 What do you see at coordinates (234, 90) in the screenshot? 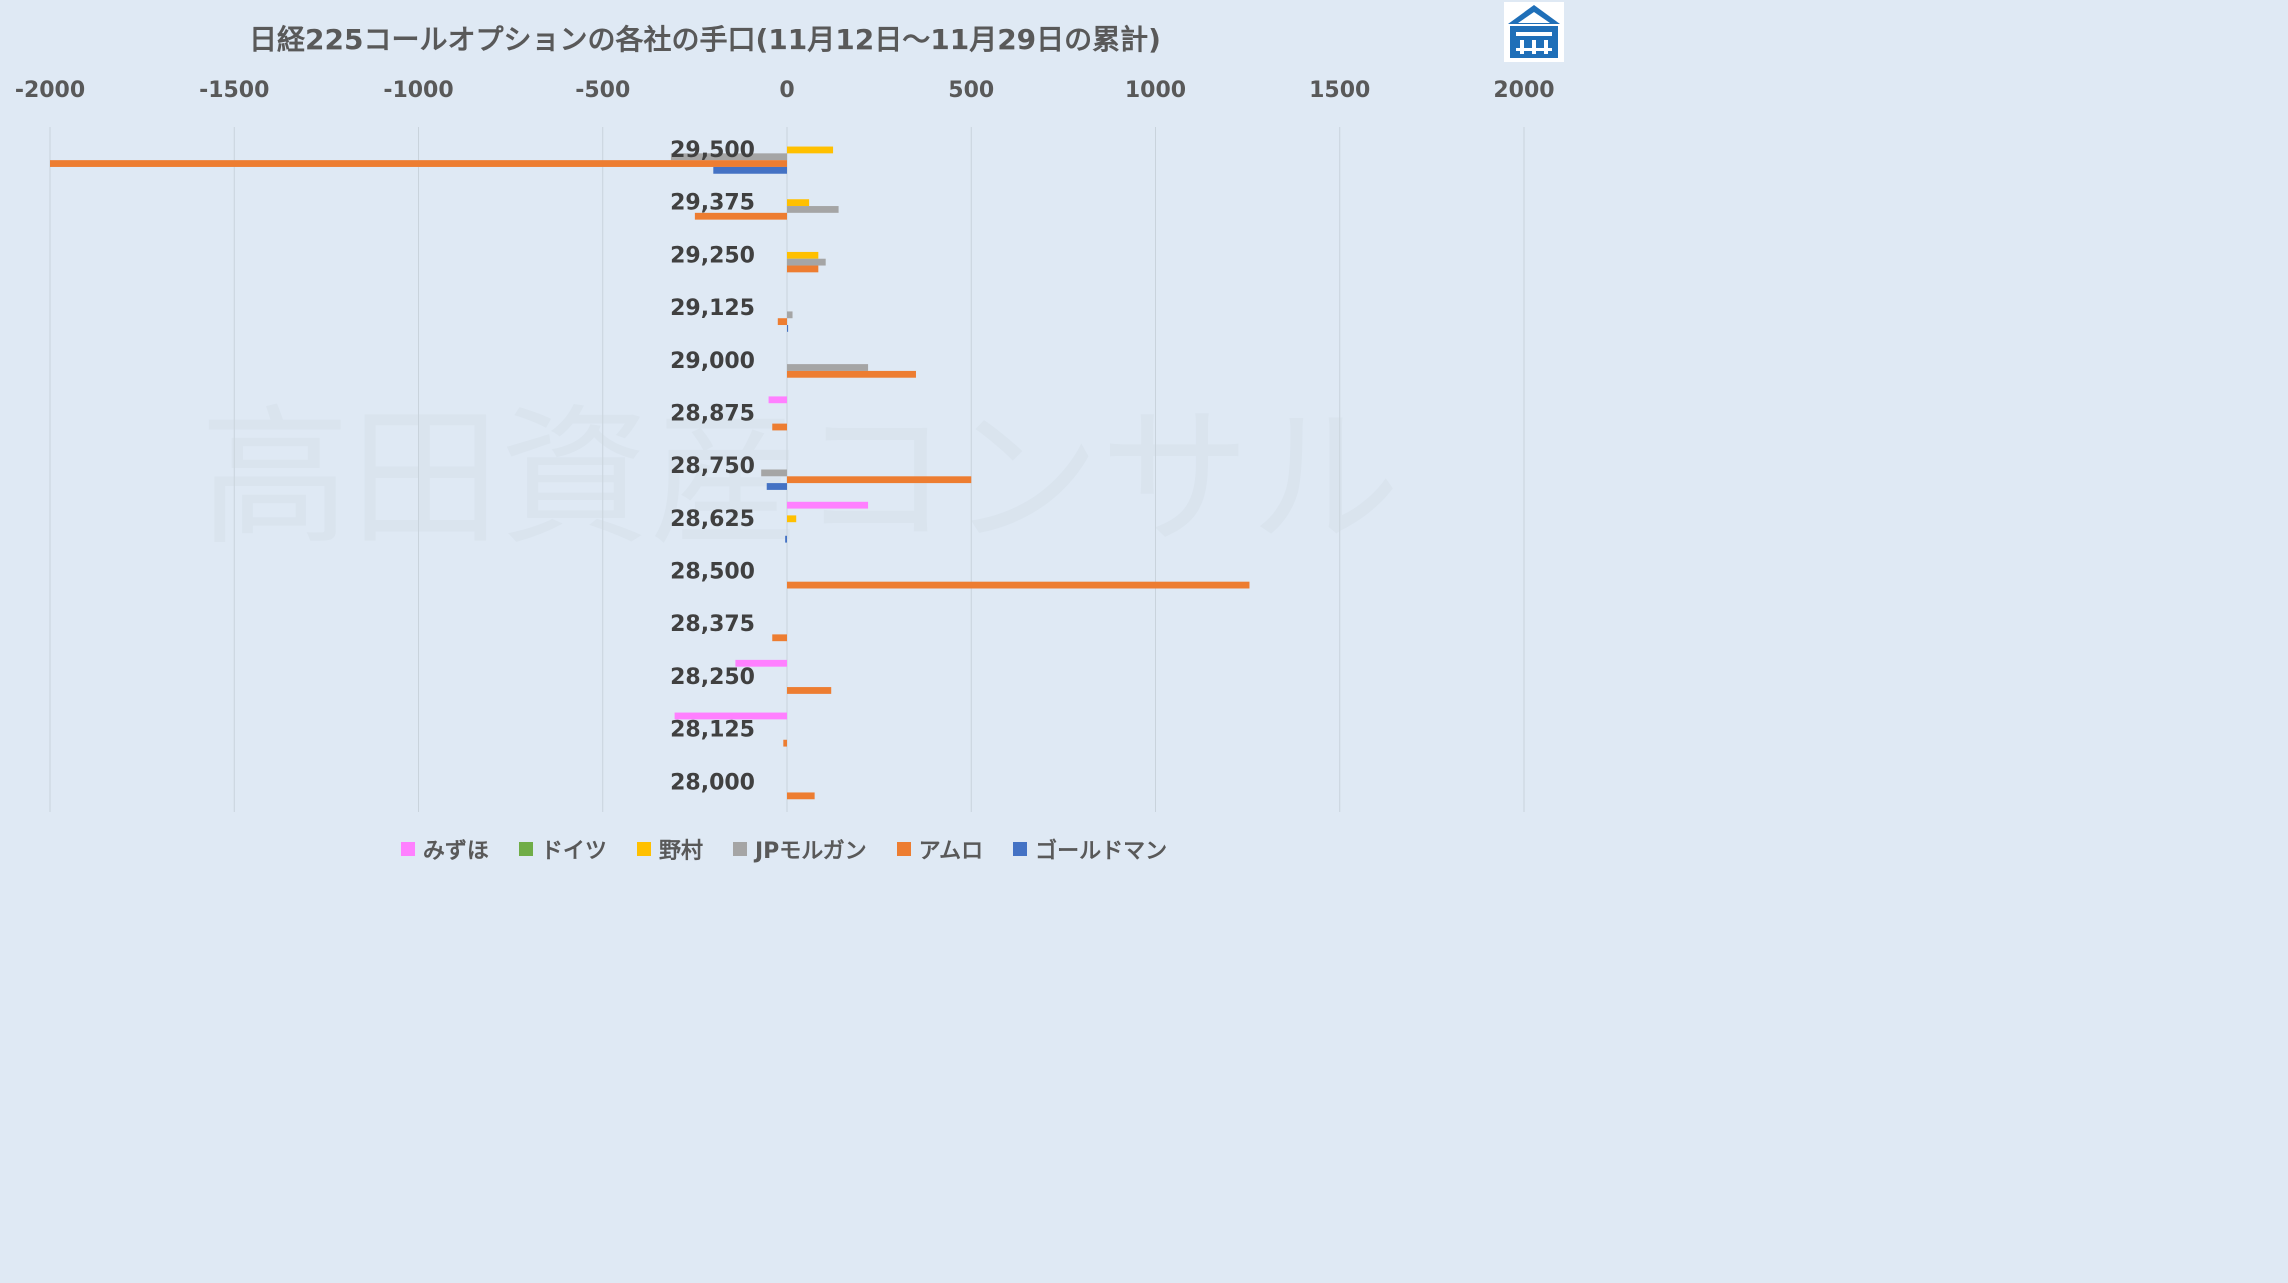
I see `x-tick-label: -1500` at bounding box center [234, 90].